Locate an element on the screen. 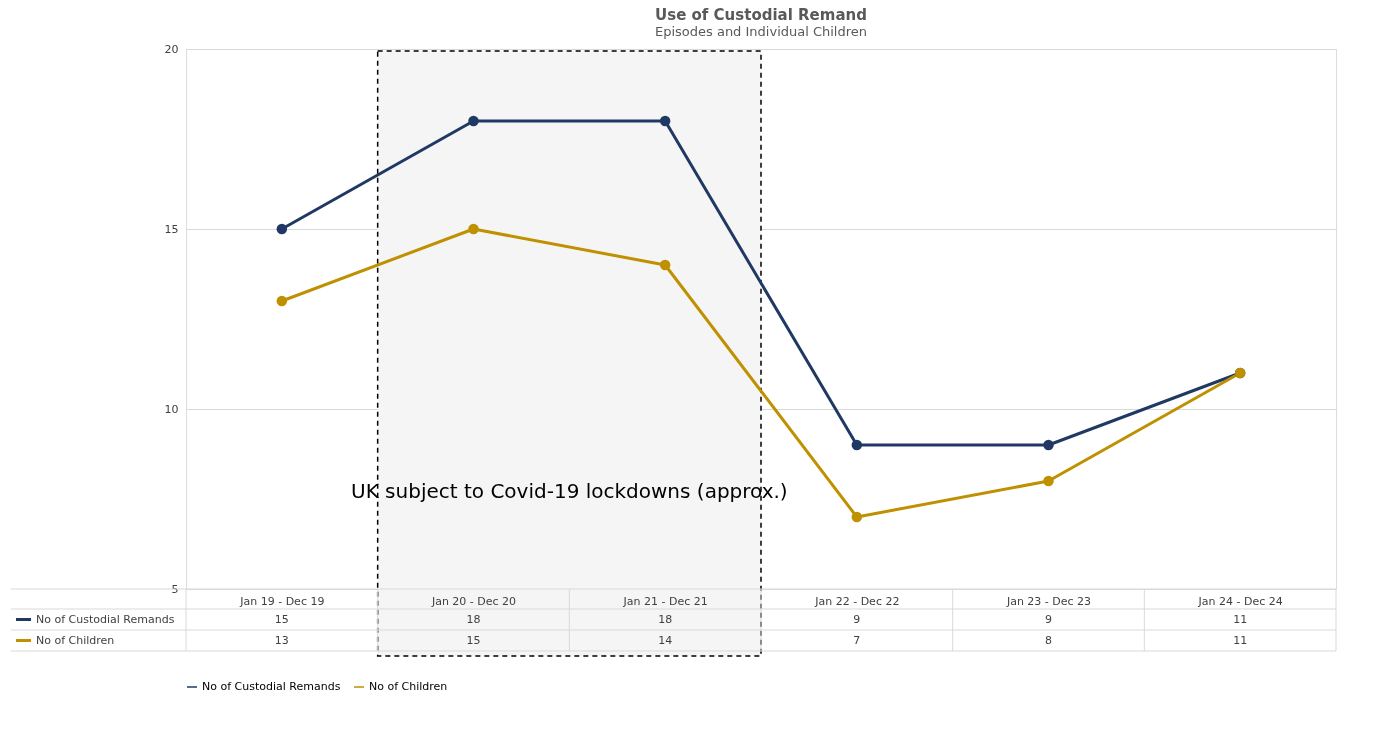  legend-label: No of Children is located at coordinates (408, 686).